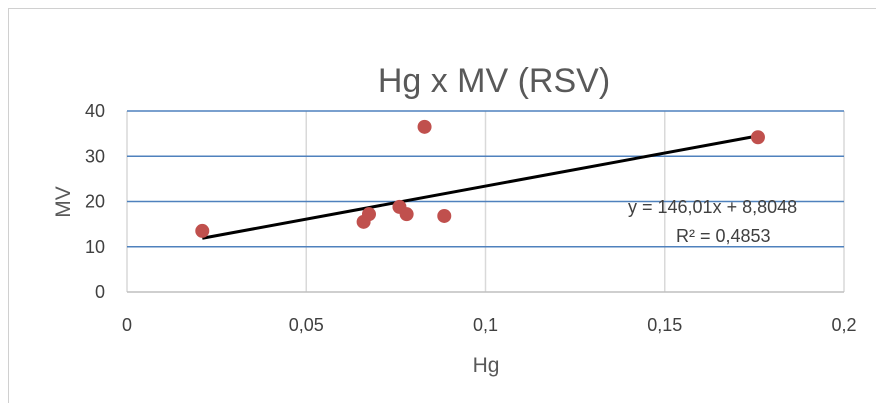 This screenshot has height=404, width=877. Describe the element at coordinates (485, 325) in the screenshot. I see `x-tick-label: 0,1` at that location.